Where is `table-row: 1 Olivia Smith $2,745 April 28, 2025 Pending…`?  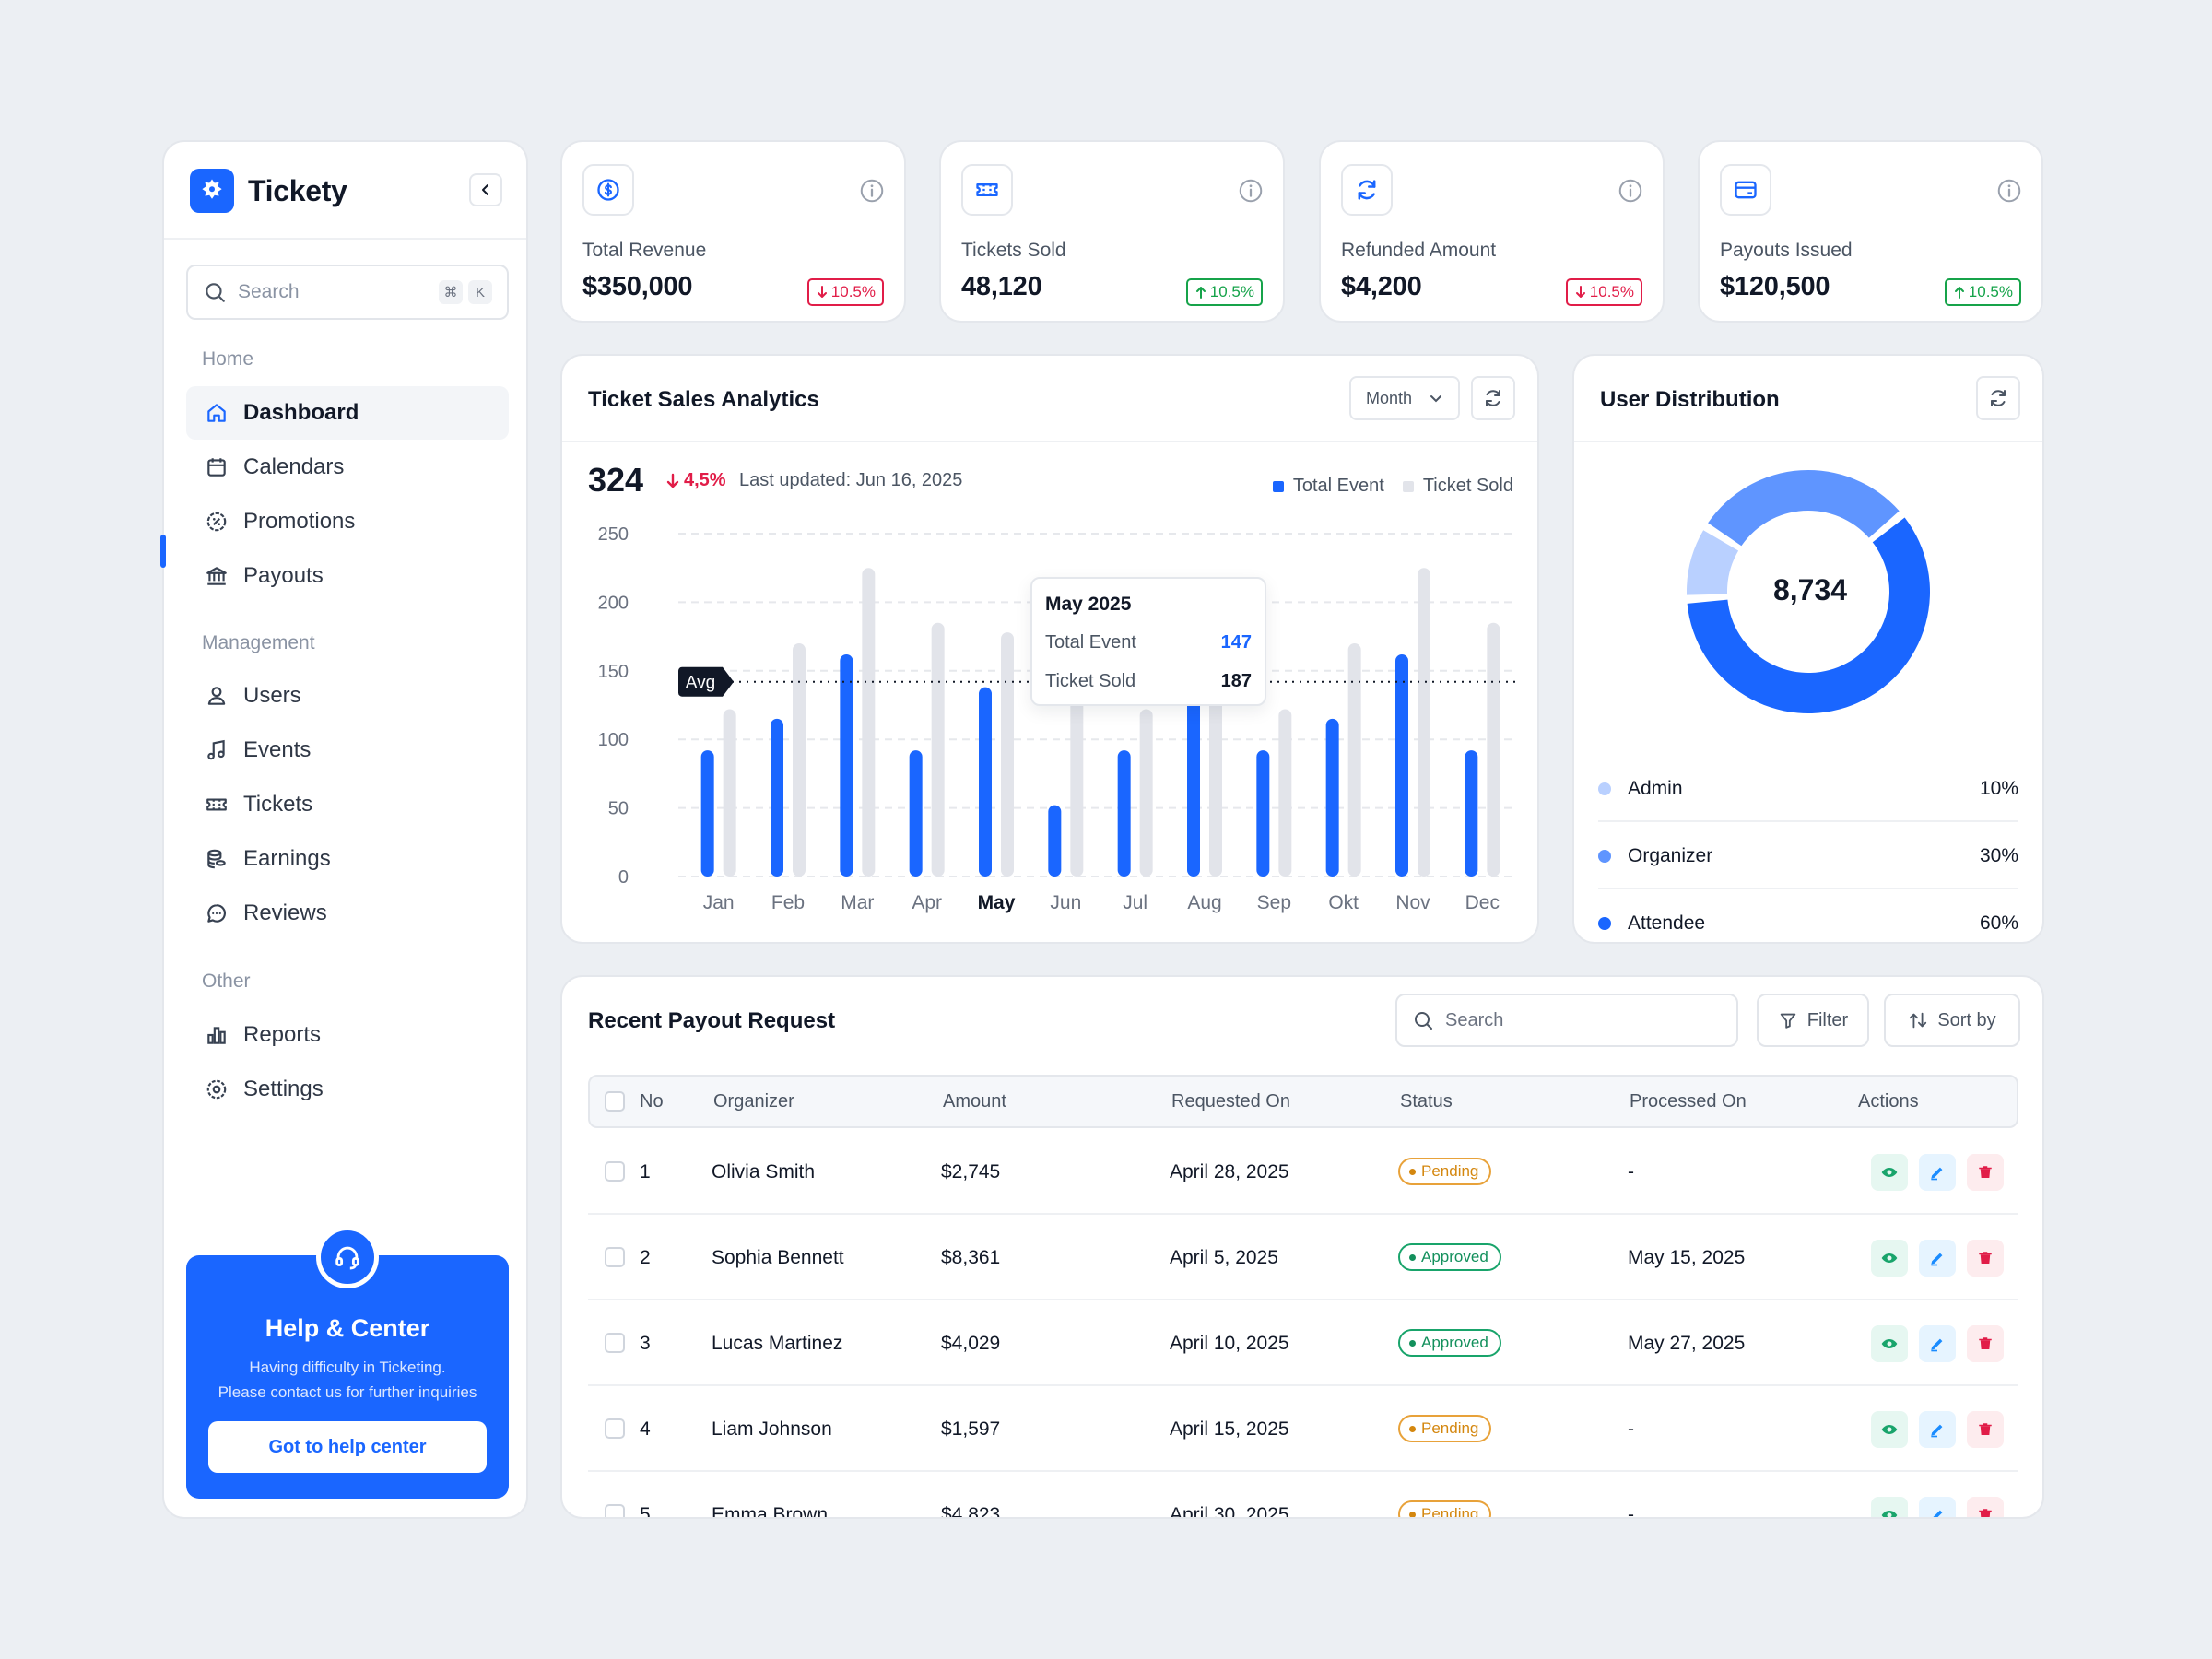
table-row: 1 Olivia Smith $2,745 April 28, 2025 Pending… is located at coordinates (1303, 1172).